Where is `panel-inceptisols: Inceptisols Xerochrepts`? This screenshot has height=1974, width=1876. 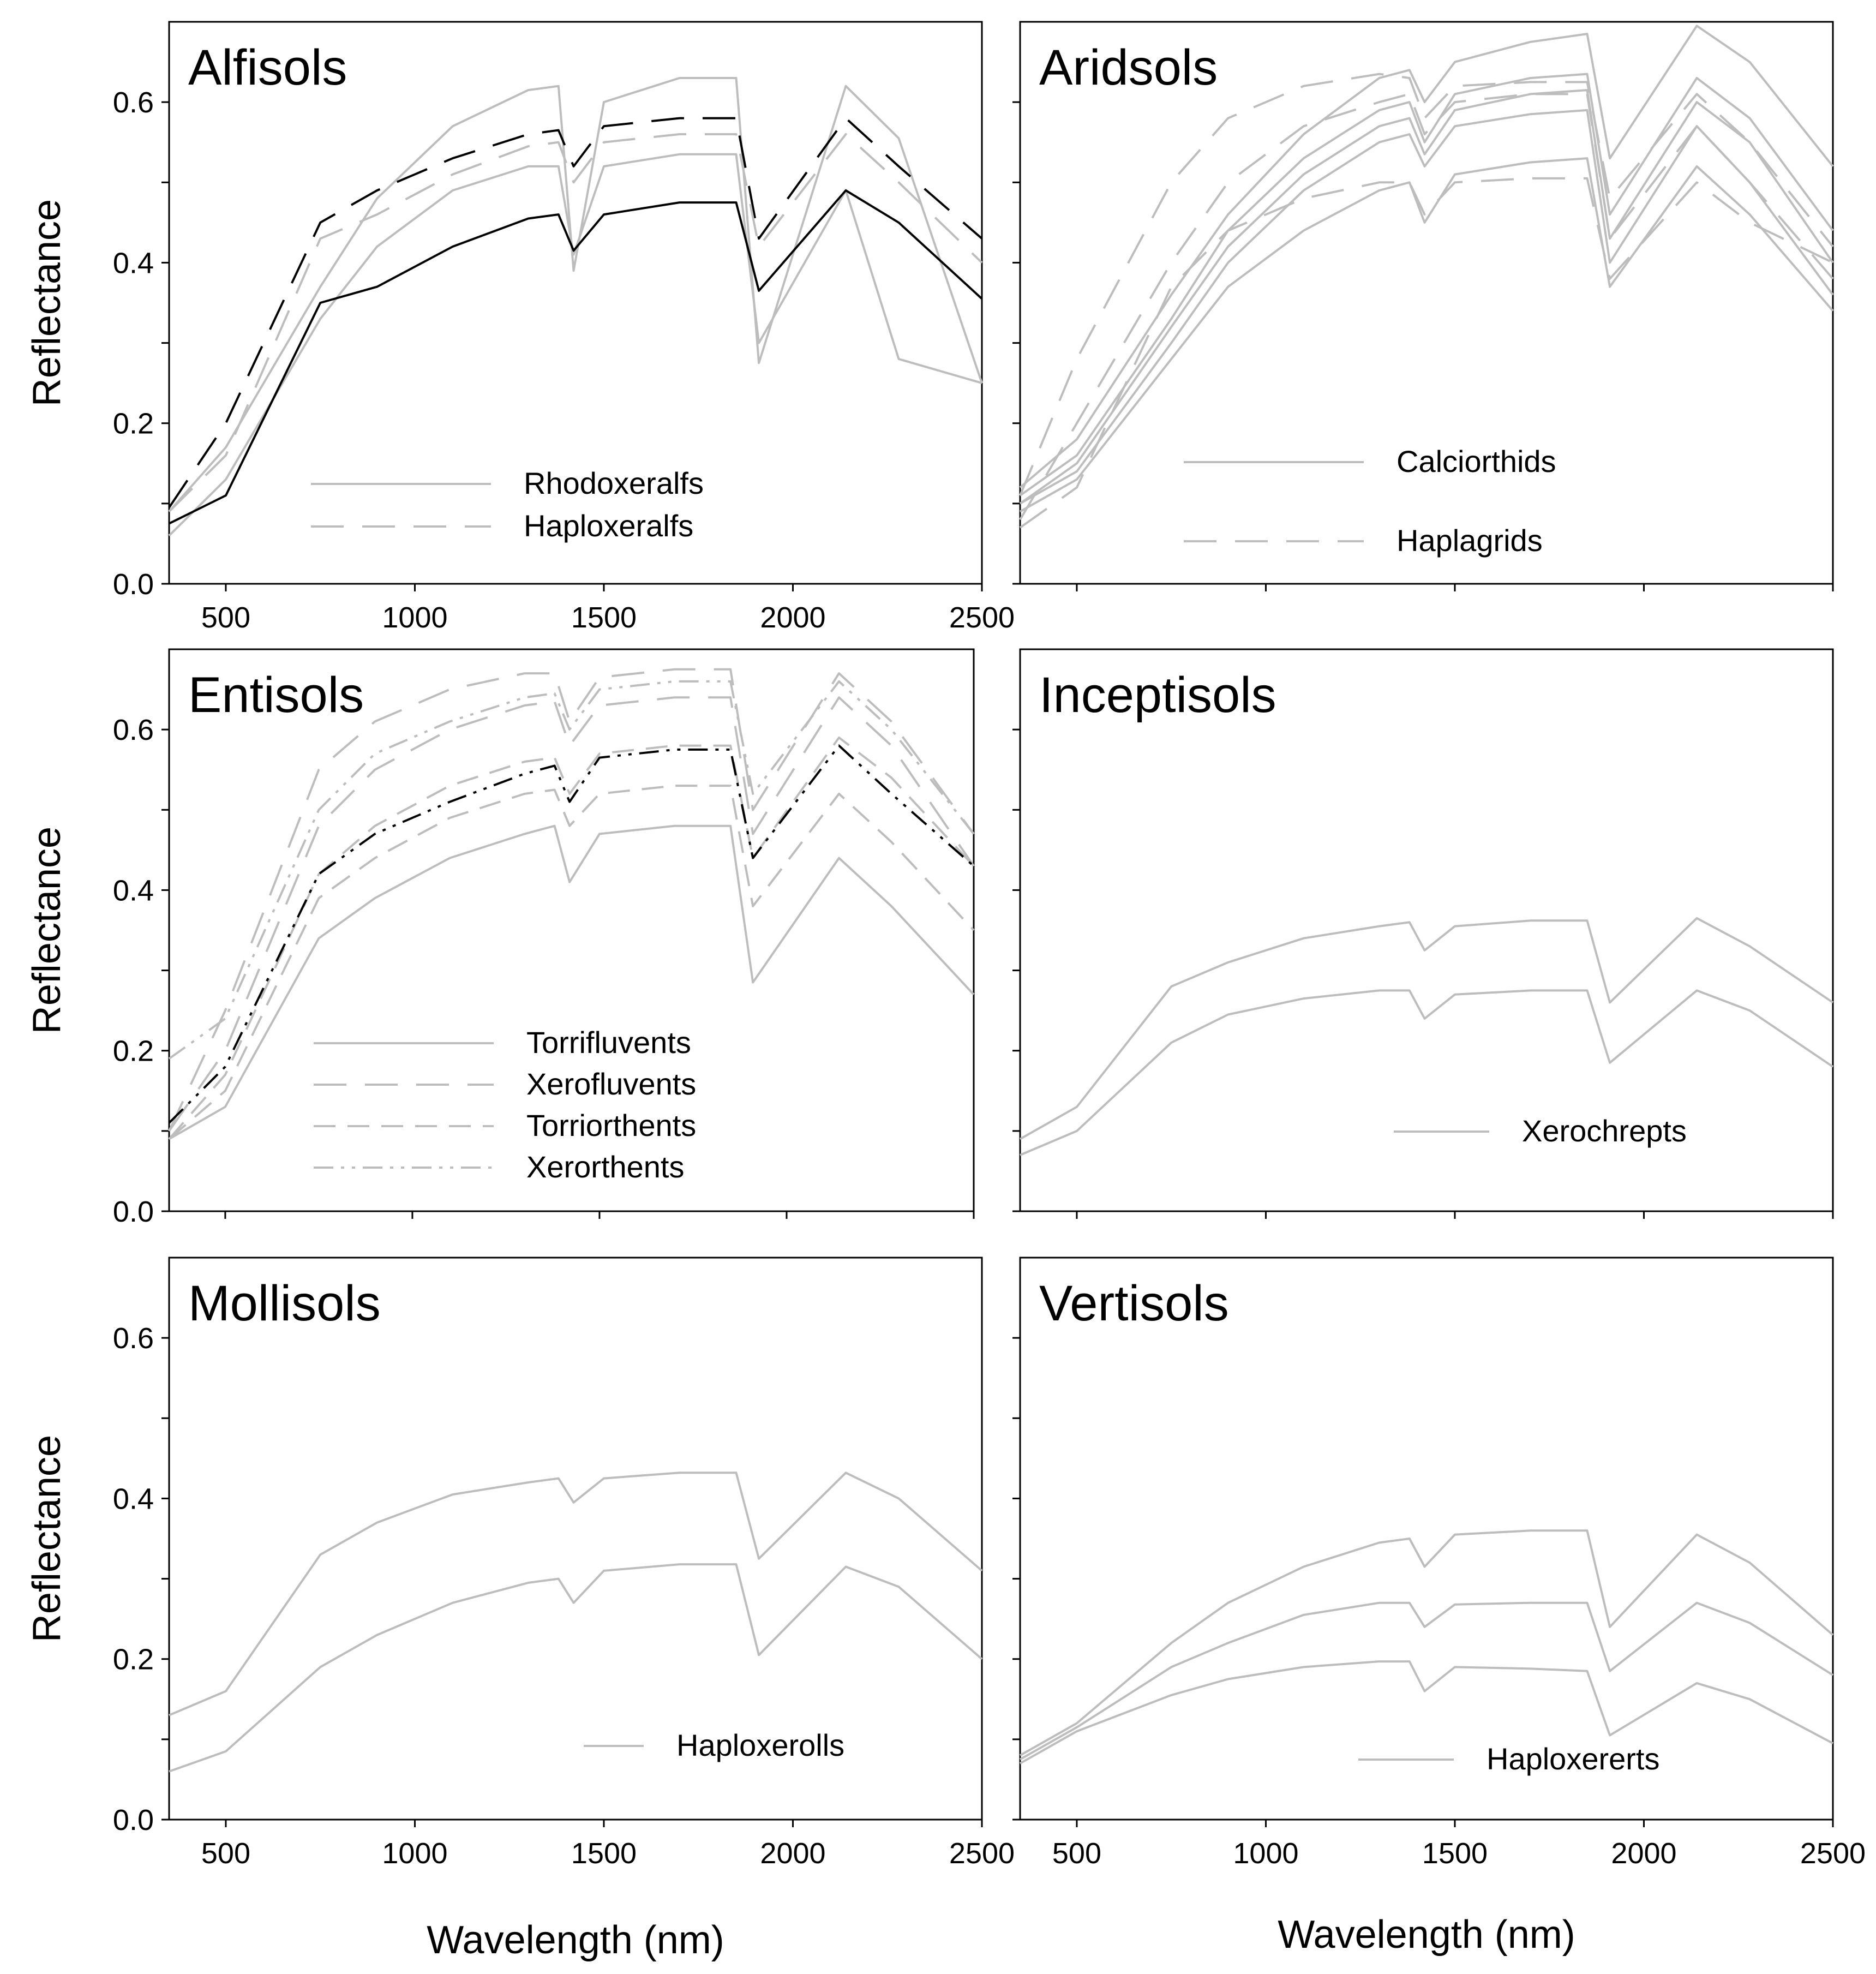
panel-inceptisols: Inceptisols Xerochrepts is located at coordinates (1423, 933).